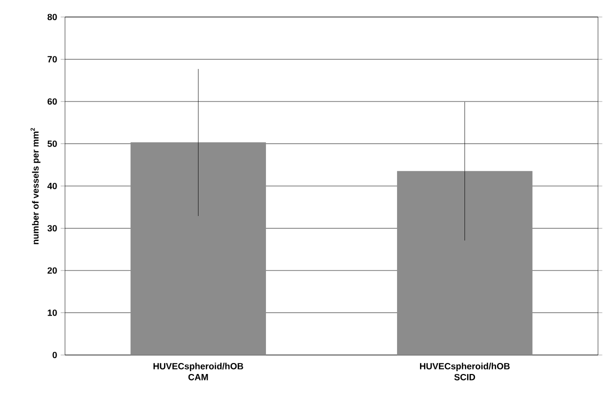  What do you see at coordinates (54, 355) in the screenshot?
I see `y-tick-label: 0` at bounding box center [54, 355].